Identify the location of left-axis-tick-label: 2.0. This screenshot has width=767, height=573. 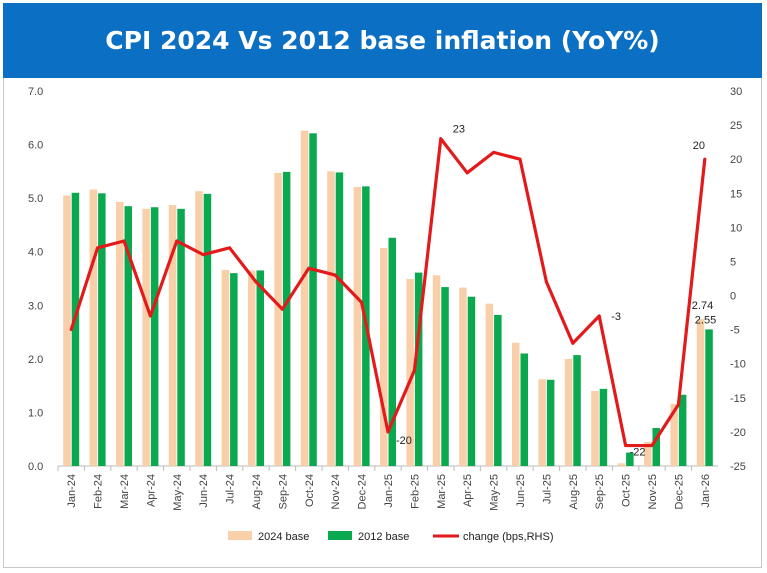
(35, 360).